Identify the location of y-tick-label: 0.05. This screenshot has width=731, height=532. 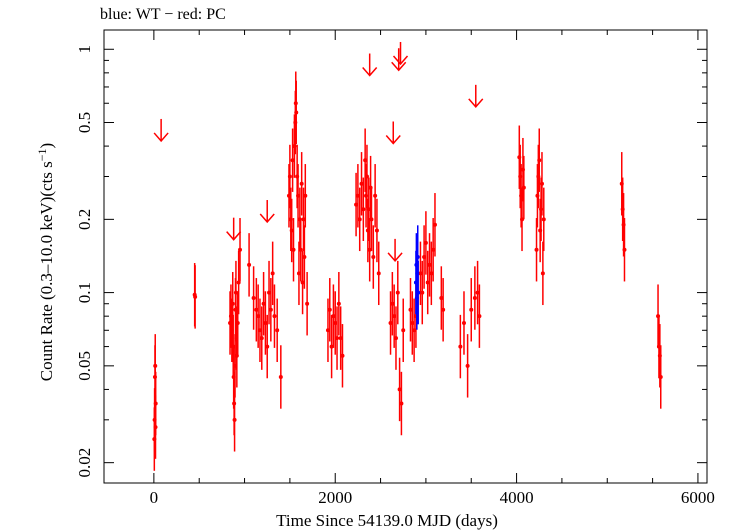
(84, 366).